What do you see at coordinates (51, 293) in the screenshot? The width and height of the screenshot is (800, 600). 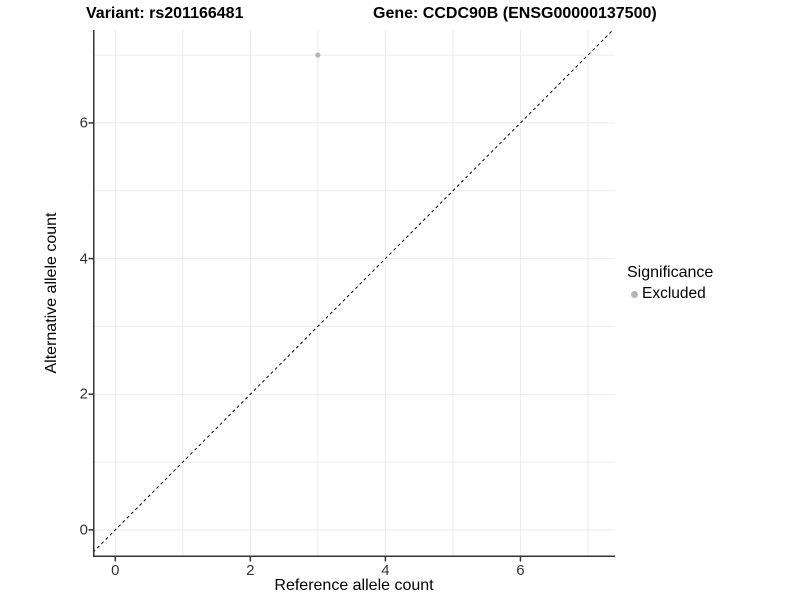 I see `y-axis-title: Alternative allele count` at bounding box center [51, 293].